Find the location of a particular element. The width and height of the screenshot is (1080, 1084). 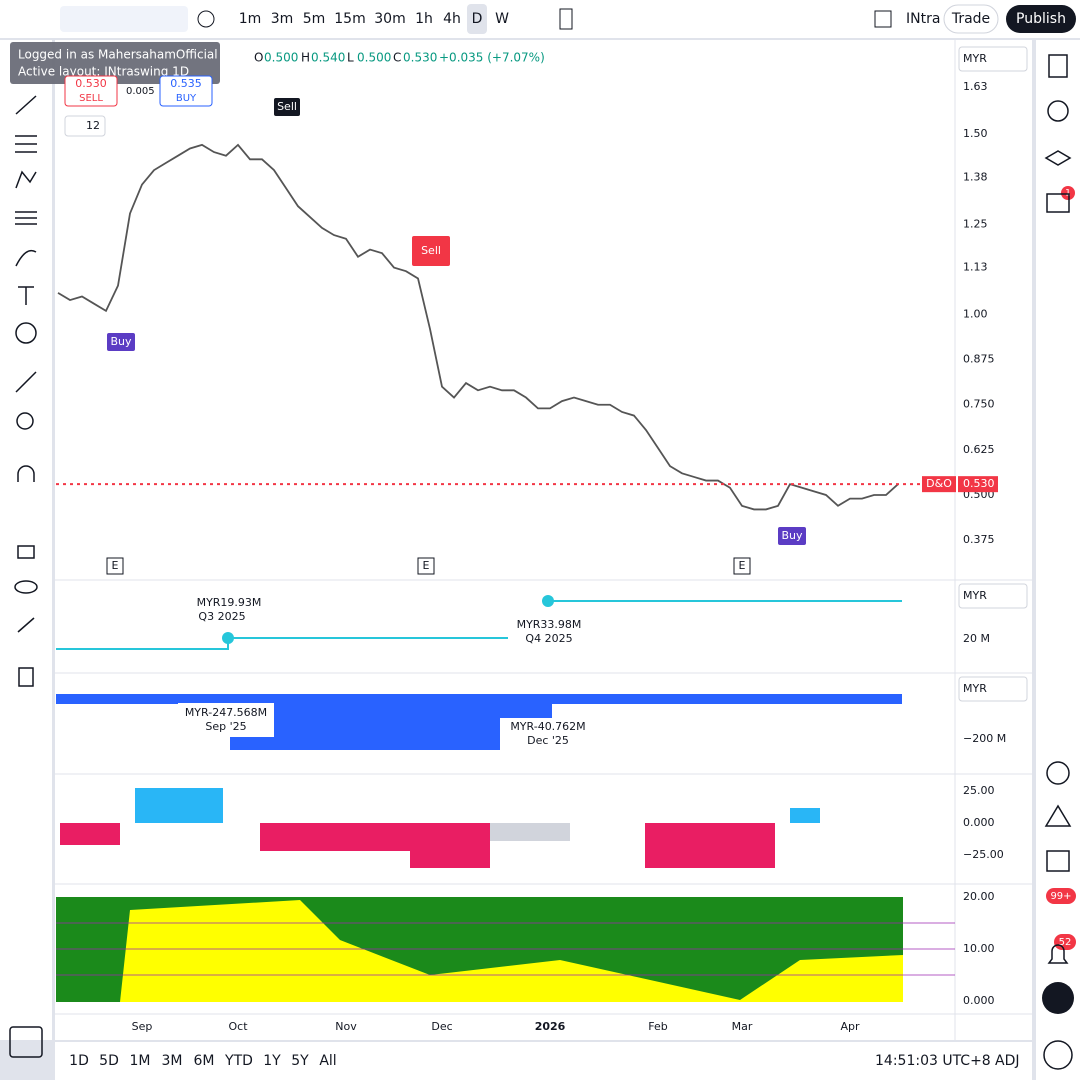

pattern-tool is located at coordinates (26, 179).